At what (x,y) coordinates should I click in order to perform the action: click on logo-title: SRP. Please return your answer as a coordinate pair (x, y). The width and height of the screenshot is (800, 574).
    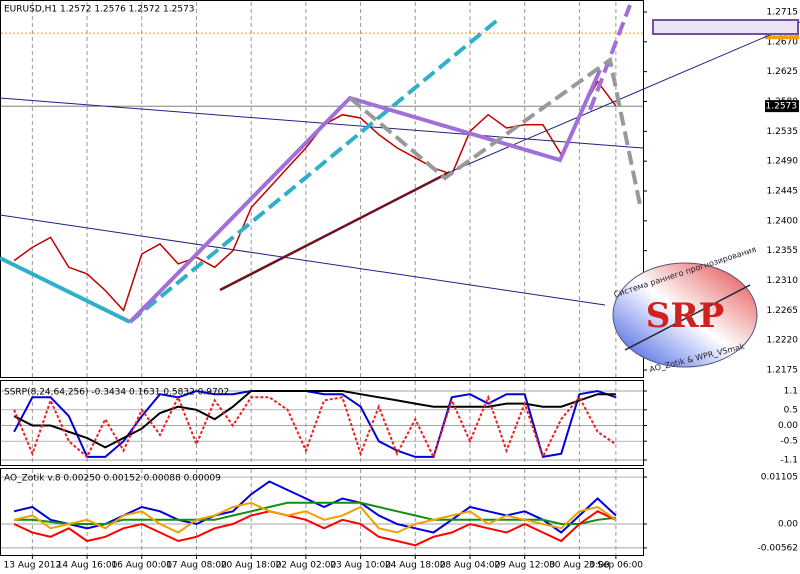
    Looking at the image, I should click on (685, 316).